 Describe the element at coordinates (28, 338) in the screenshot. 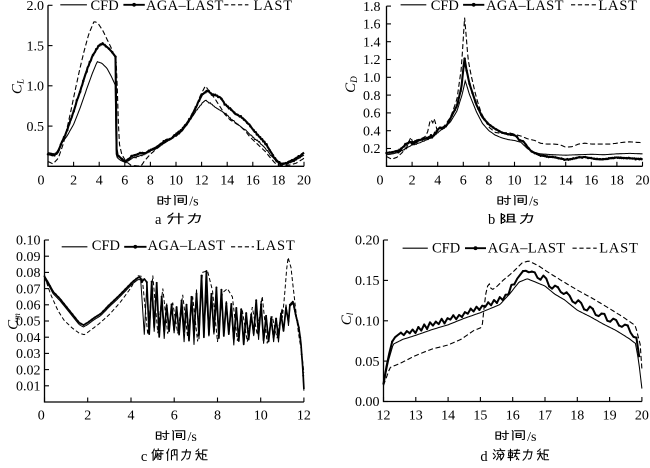

I see `svg-text: 0.04` at that location.